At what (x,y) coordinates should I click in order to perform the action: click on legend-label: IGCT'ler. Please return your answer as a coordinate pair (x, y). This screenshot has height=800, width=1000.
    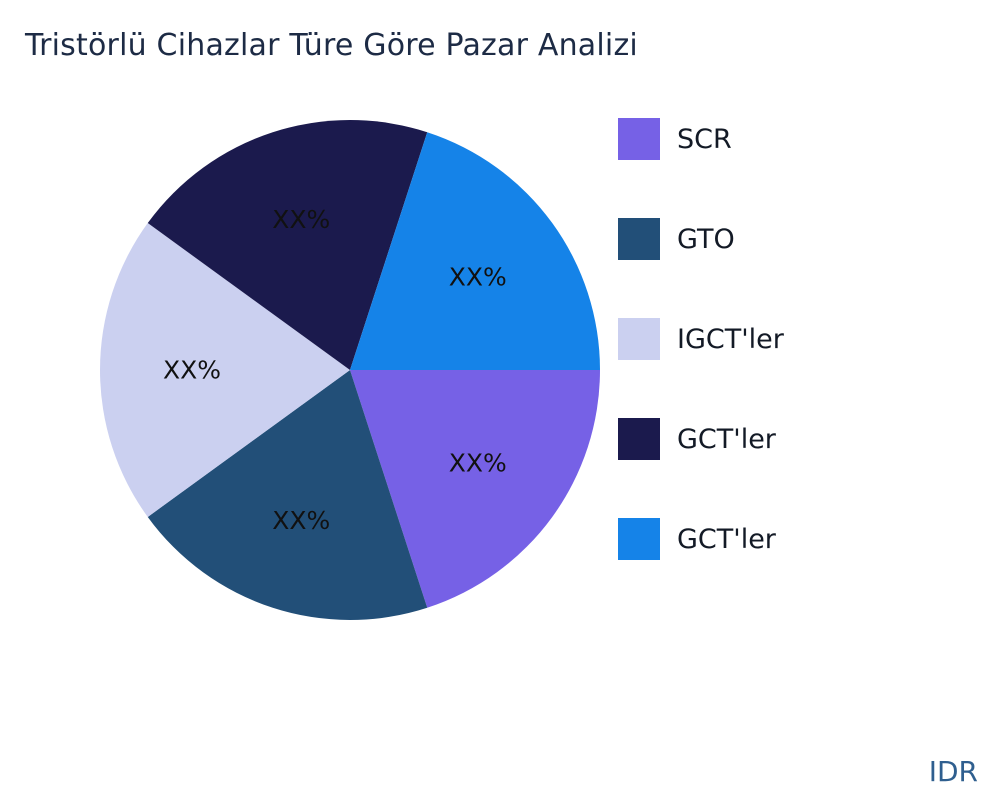
    Looking at the image, I should click on (730, 339).